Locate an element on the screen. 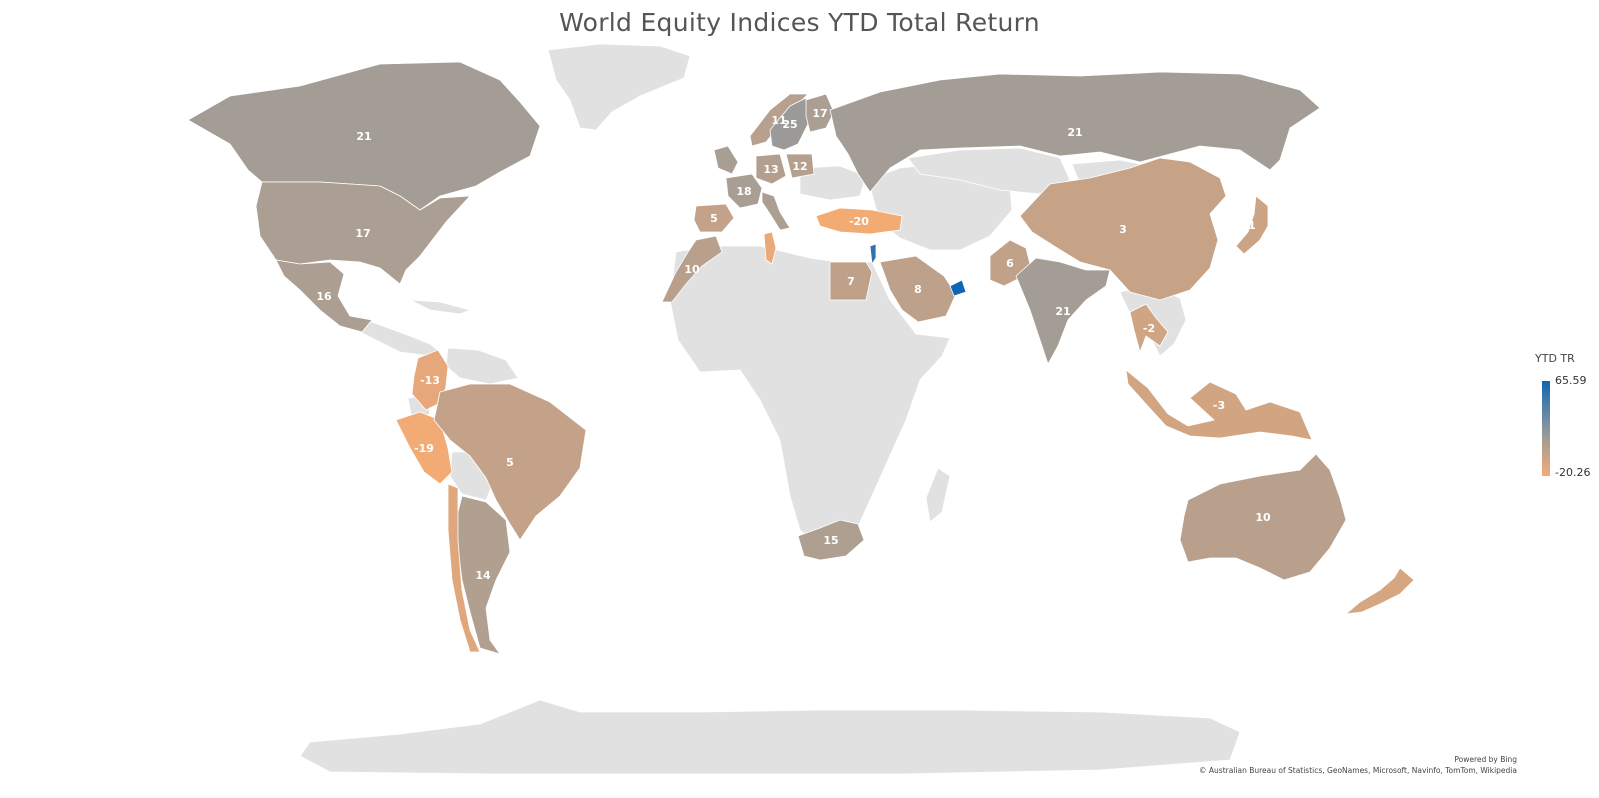 Image resolution: width=1599 pixels, height=798 pixels. region-brazil is located at coordinates (510, 462).